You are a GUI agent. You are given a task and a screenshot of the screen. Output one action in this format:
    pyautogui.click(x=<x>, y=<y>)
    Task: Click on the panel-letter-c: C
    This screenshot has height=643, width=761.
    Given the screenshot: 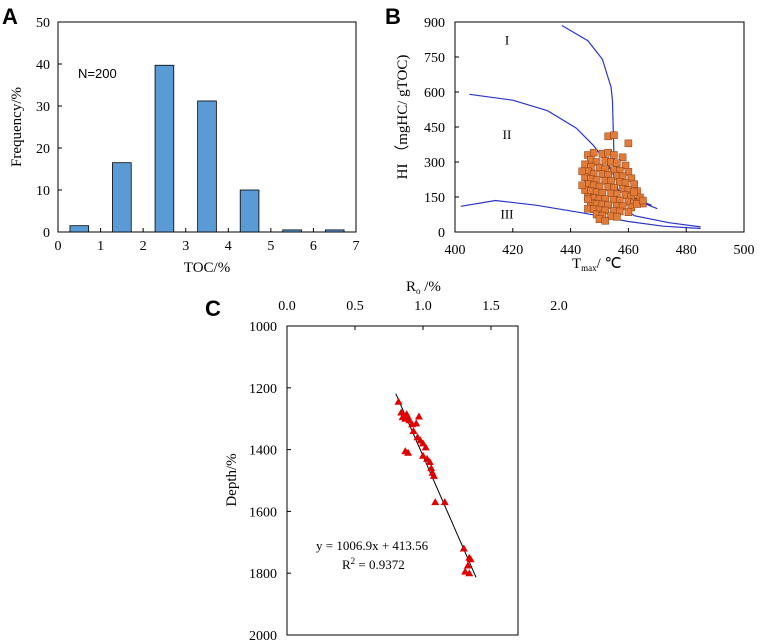 What is the action you would take?
    pyautogui.click(x=213, y=308)
    